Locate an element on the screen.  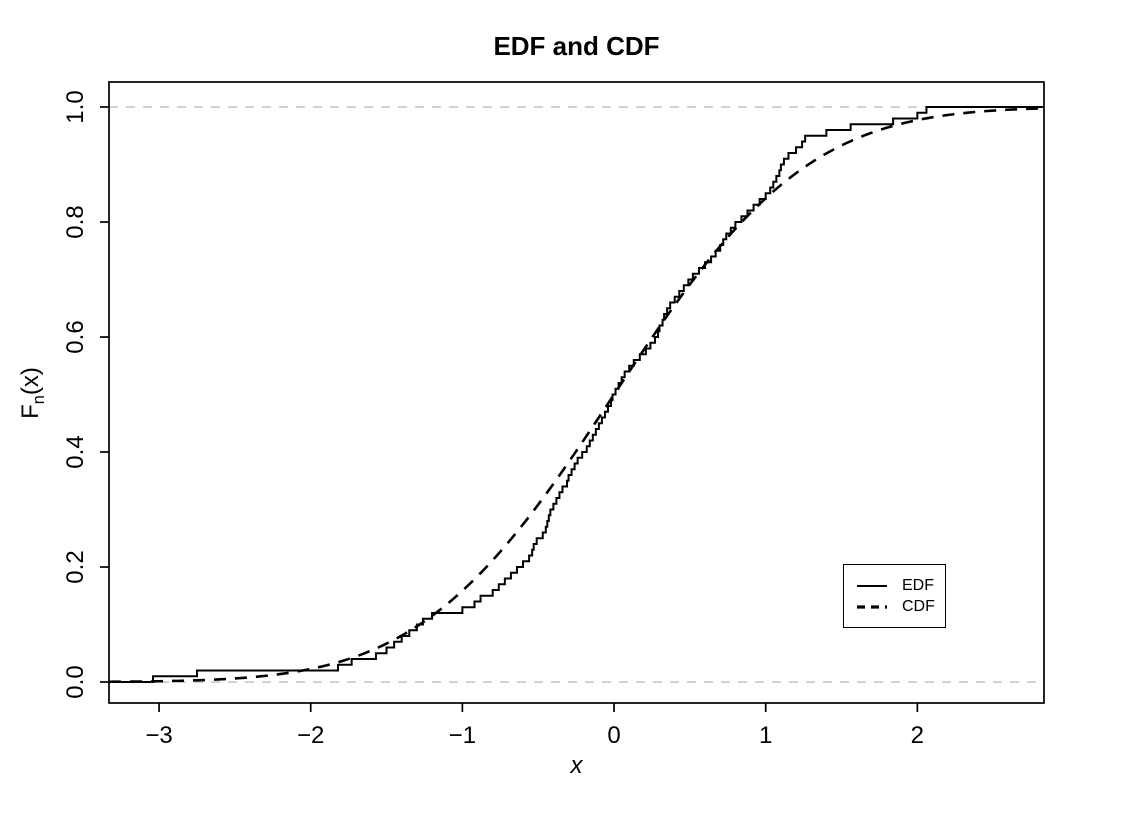
legend-row-edf: EDF is located at coordinates (901, 585).